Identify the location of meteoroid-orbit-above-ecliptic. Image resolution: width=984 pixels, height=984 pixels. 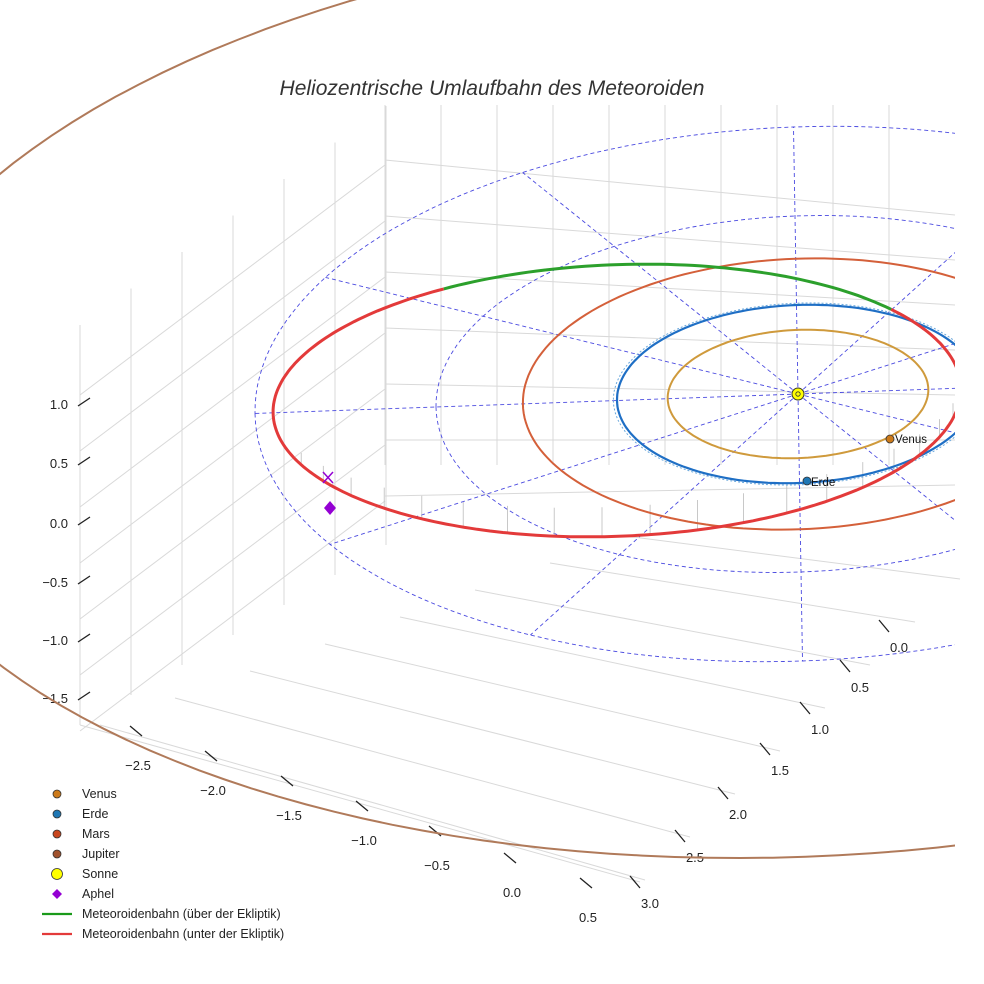
(667, 286).